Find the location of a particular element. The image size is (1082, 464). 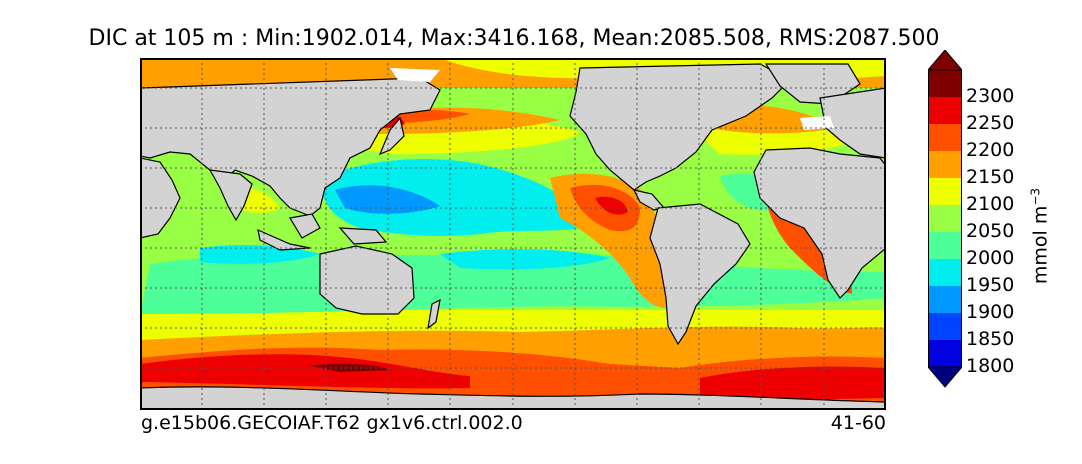

colorbar-segment-1950 is located at coordinates (945, 272).